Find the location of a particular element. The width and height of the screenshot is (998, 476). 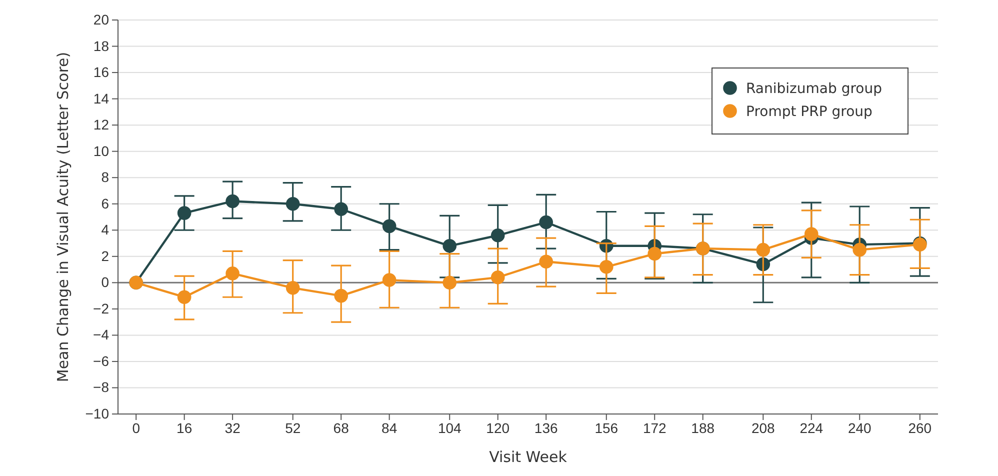

y-tick-label: 4 is located at coordinates (105, 230).